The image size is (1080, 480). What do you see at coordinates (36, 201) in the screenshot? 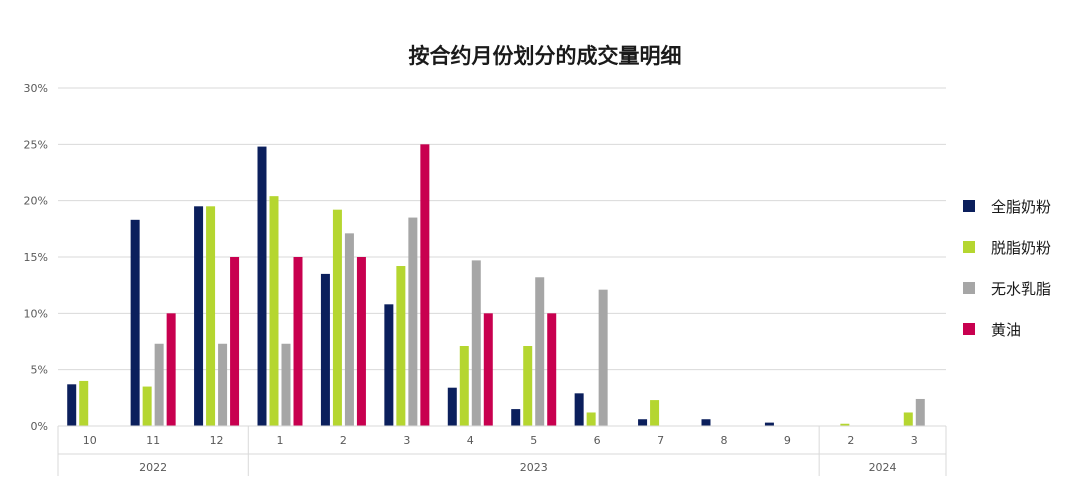
I see `y-tick-label: 20%` at bounding box center [36, 201].